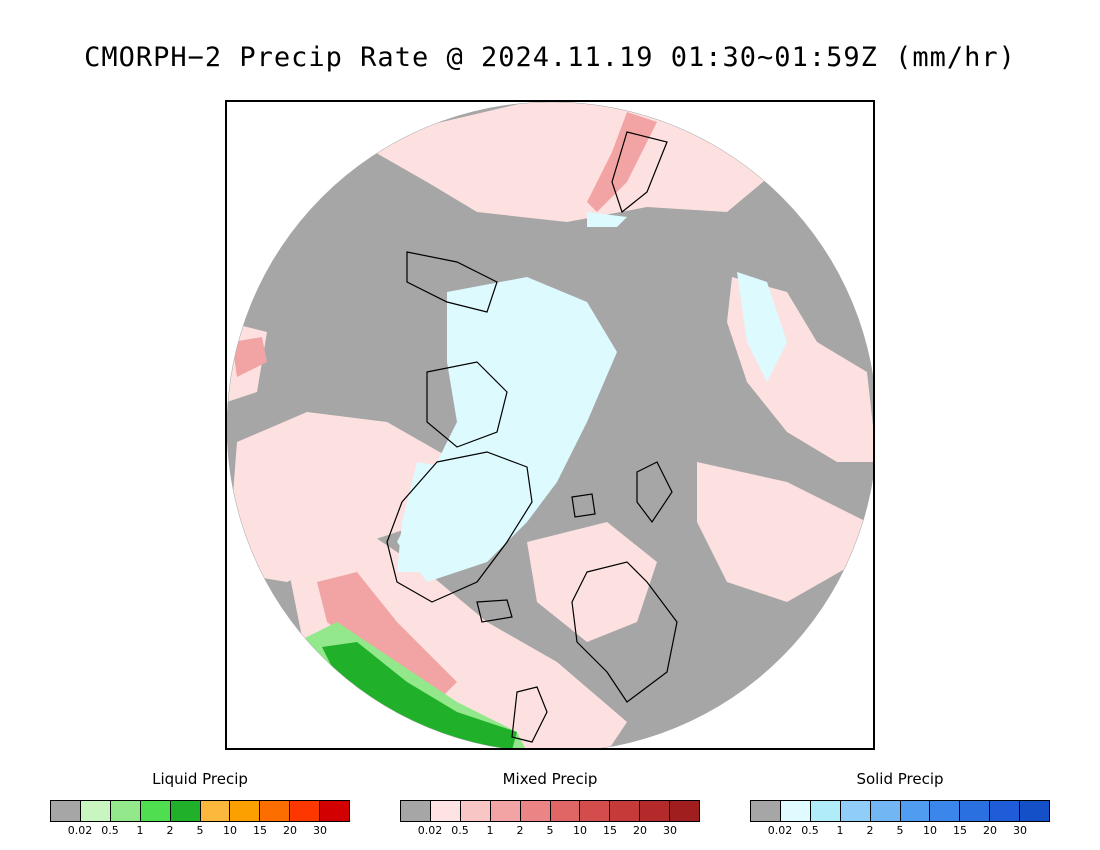 The image size is (1100, 850). I want to click on canadian-archipelago-outline, so click(467, 404).